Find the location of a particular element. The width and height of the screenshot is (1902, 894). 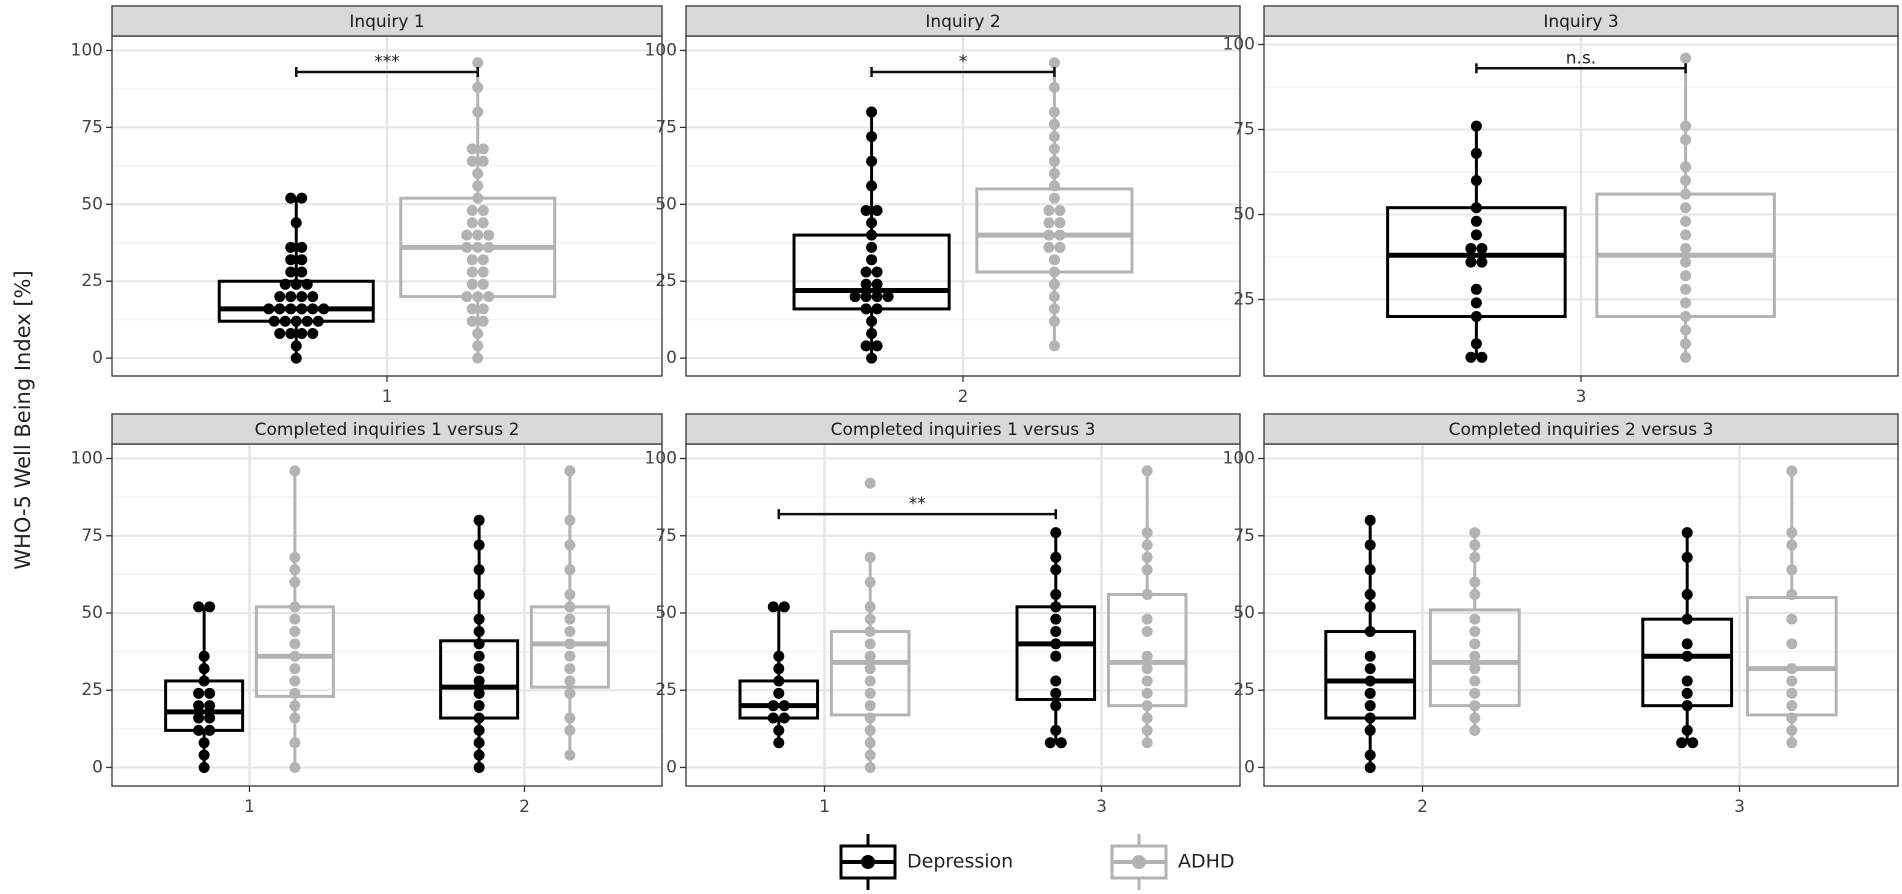

x-tick-label: 2 is located at coordinates (963, 397).